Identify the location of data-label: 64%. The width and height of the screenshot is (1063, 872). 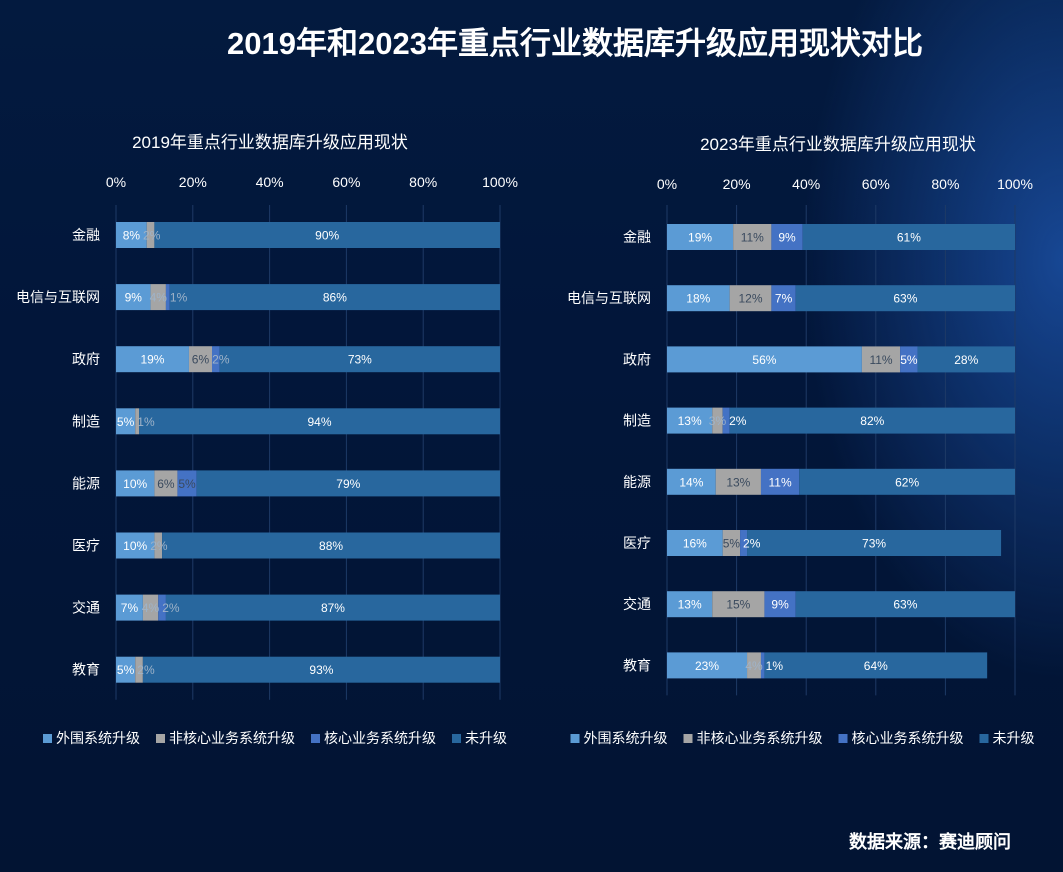
(876, 666).